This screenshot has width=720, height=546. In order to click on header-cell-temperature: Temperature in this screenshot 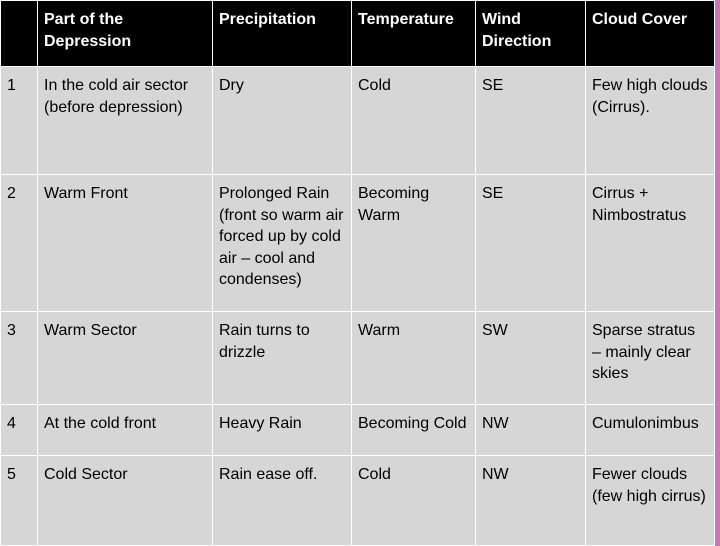, I will do `click(413, 33)`.